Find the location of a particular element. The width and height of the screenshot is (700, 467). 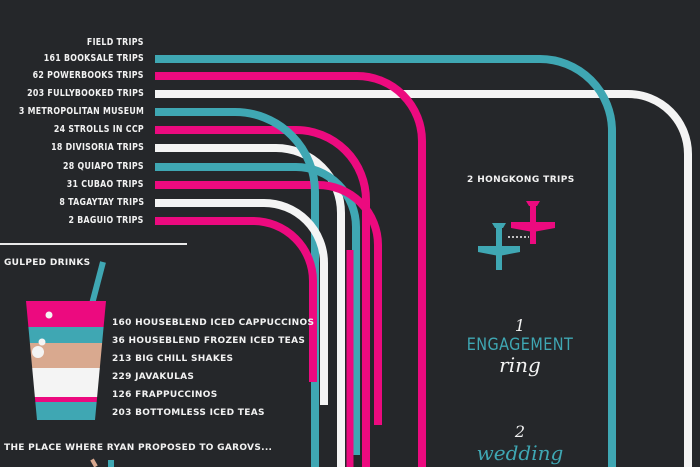

trip-label-cubao: 31 CUBAO TRIPS is located at coordinates (105, 184).